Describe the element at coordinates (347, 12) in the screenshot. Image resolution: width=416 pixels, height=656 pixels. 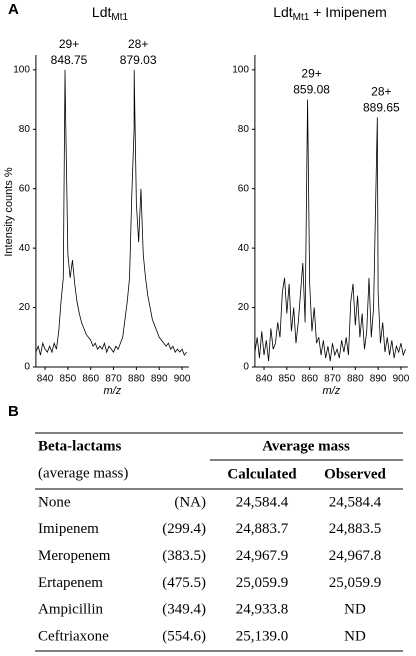
I see `title-suffix: + Imipenem` at that location.